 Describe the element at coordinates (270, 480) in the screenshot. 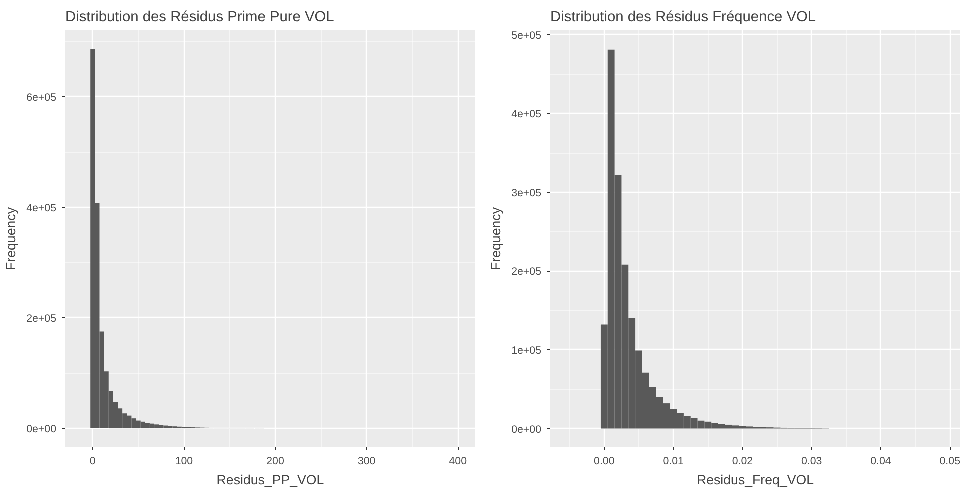

I see `x-axis-title: Residus_PP_VOL` at that location.